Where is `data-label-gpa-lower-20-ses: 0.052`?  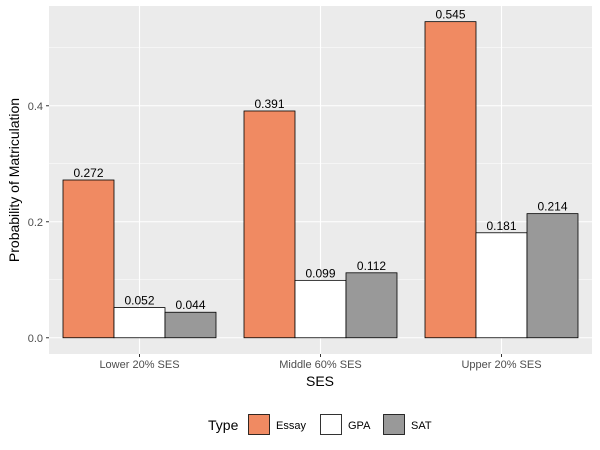 data-label-gpa-lower-20-ses: 0.052 is located at coordinates (139, 301).